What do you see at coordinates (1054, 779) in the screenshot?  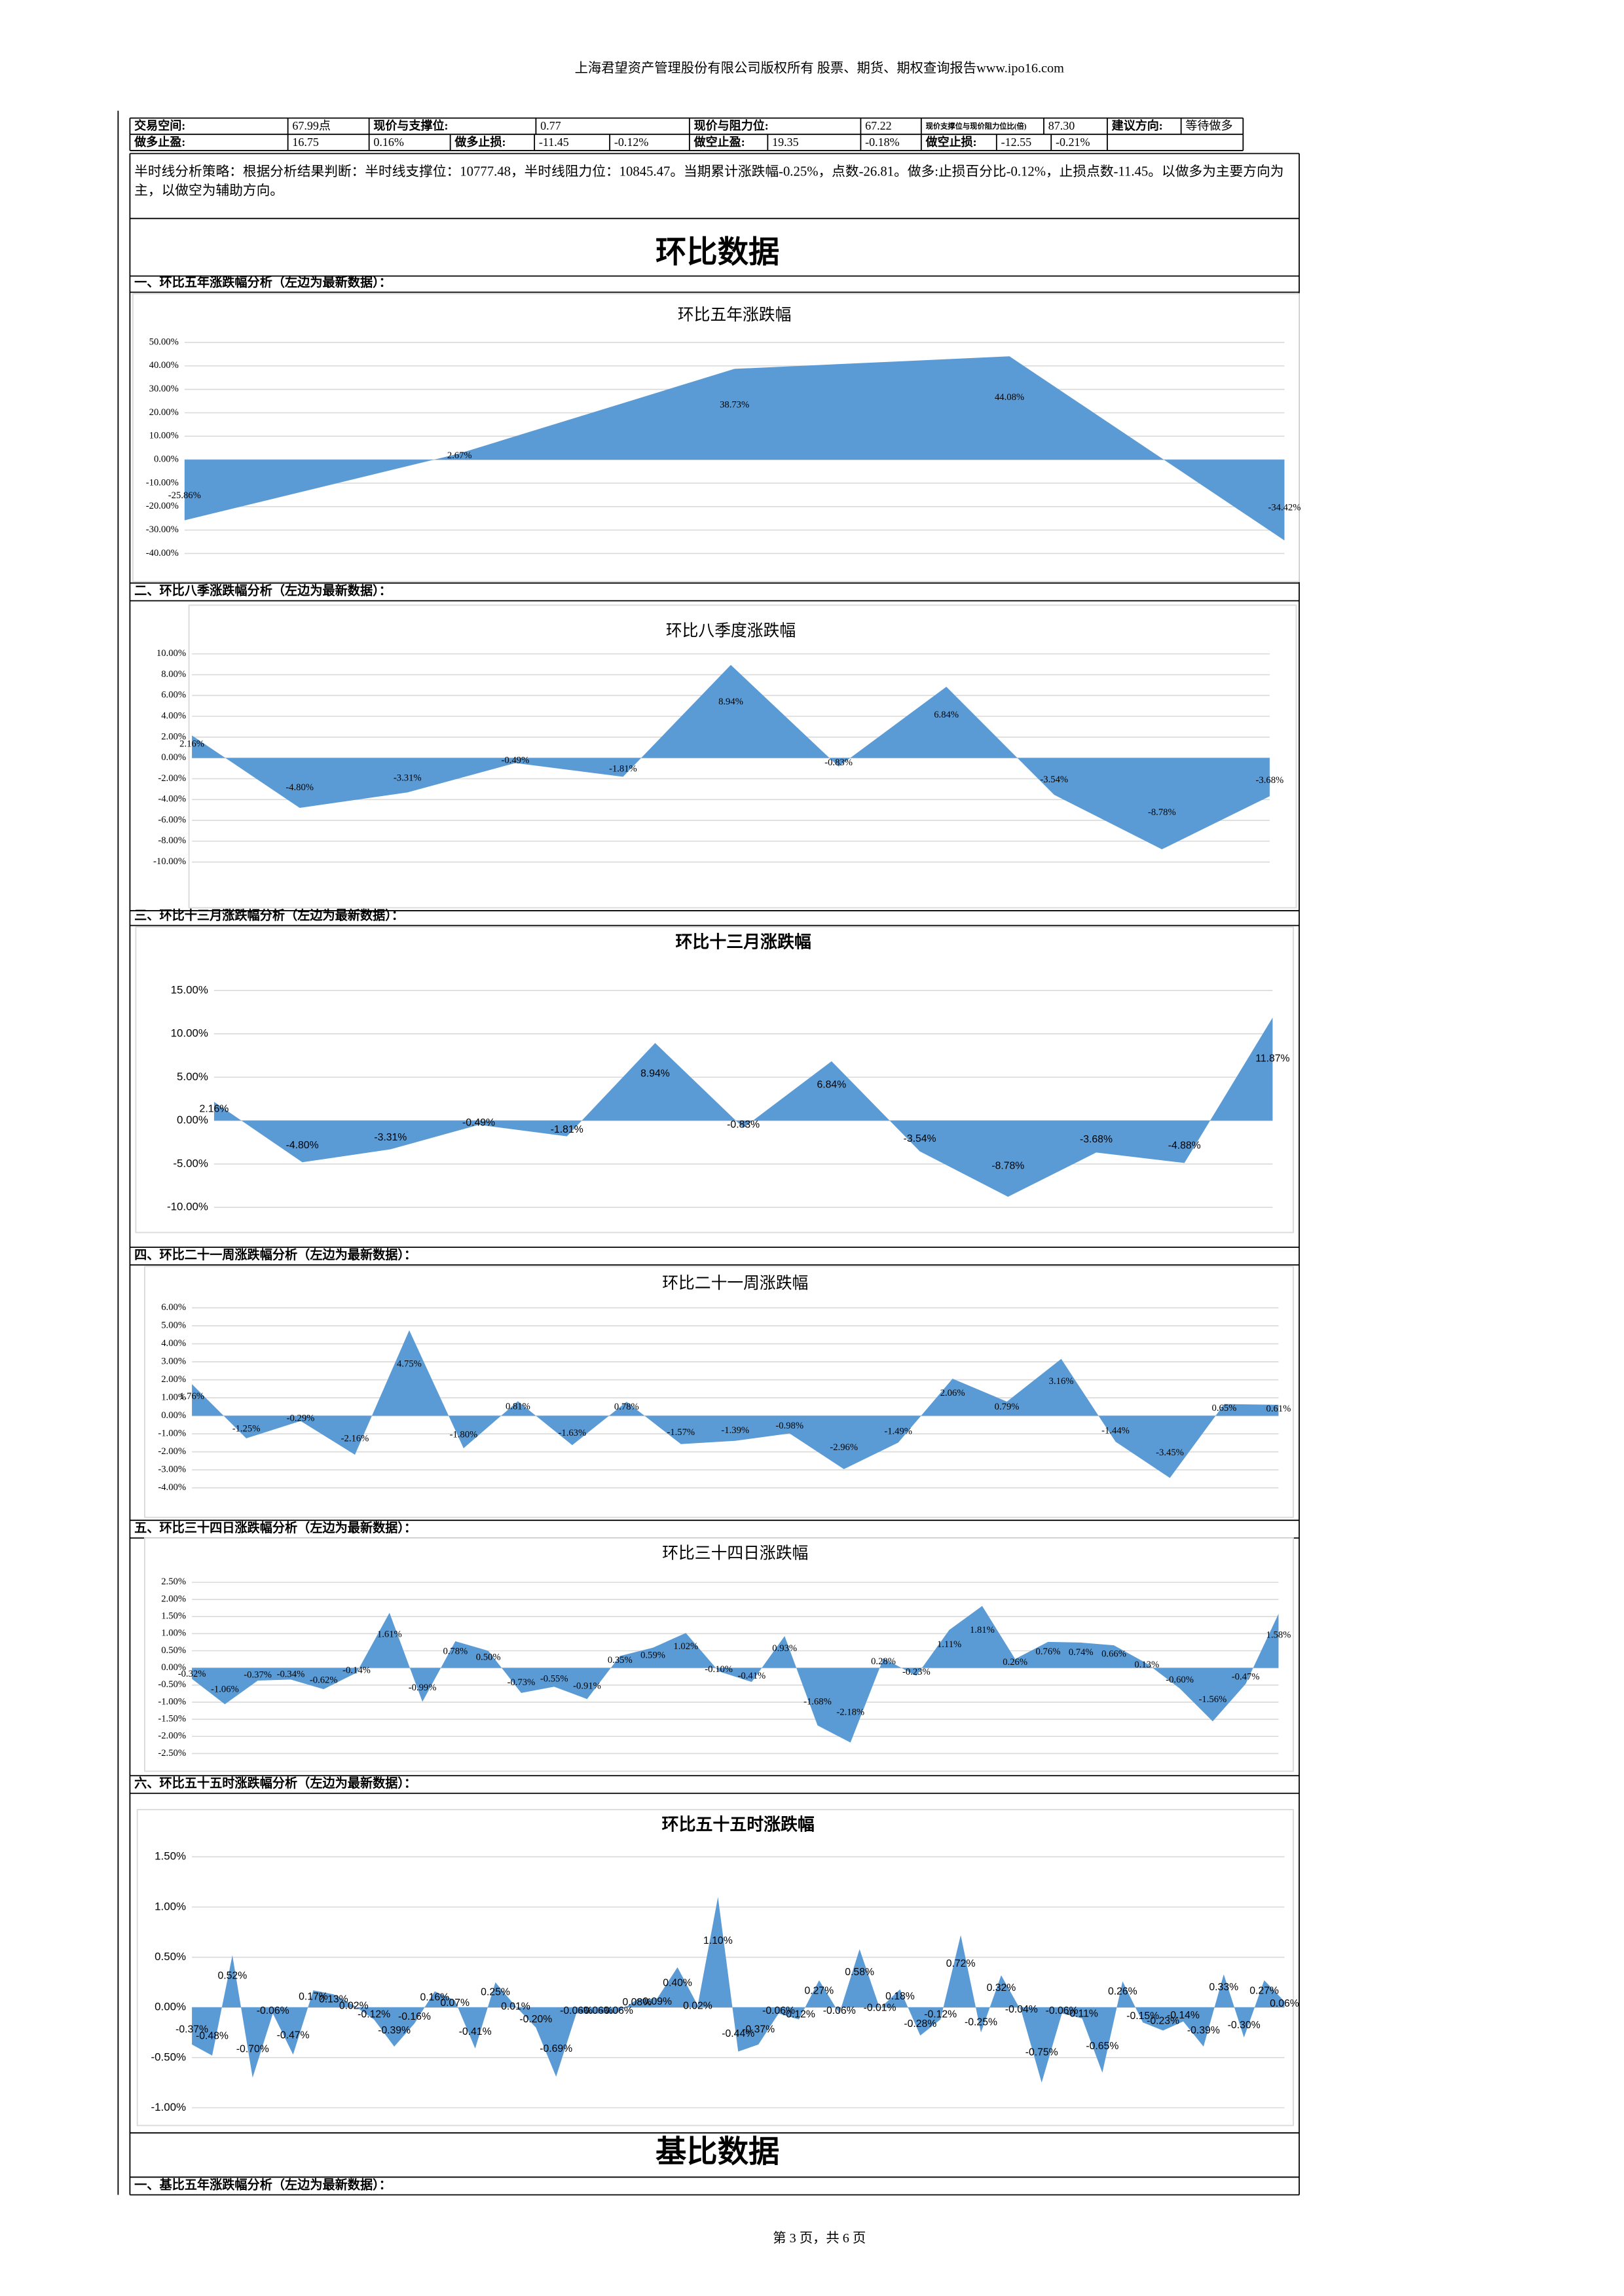 I see `data-label: -3.54%` at bounding box center [1054, 779].